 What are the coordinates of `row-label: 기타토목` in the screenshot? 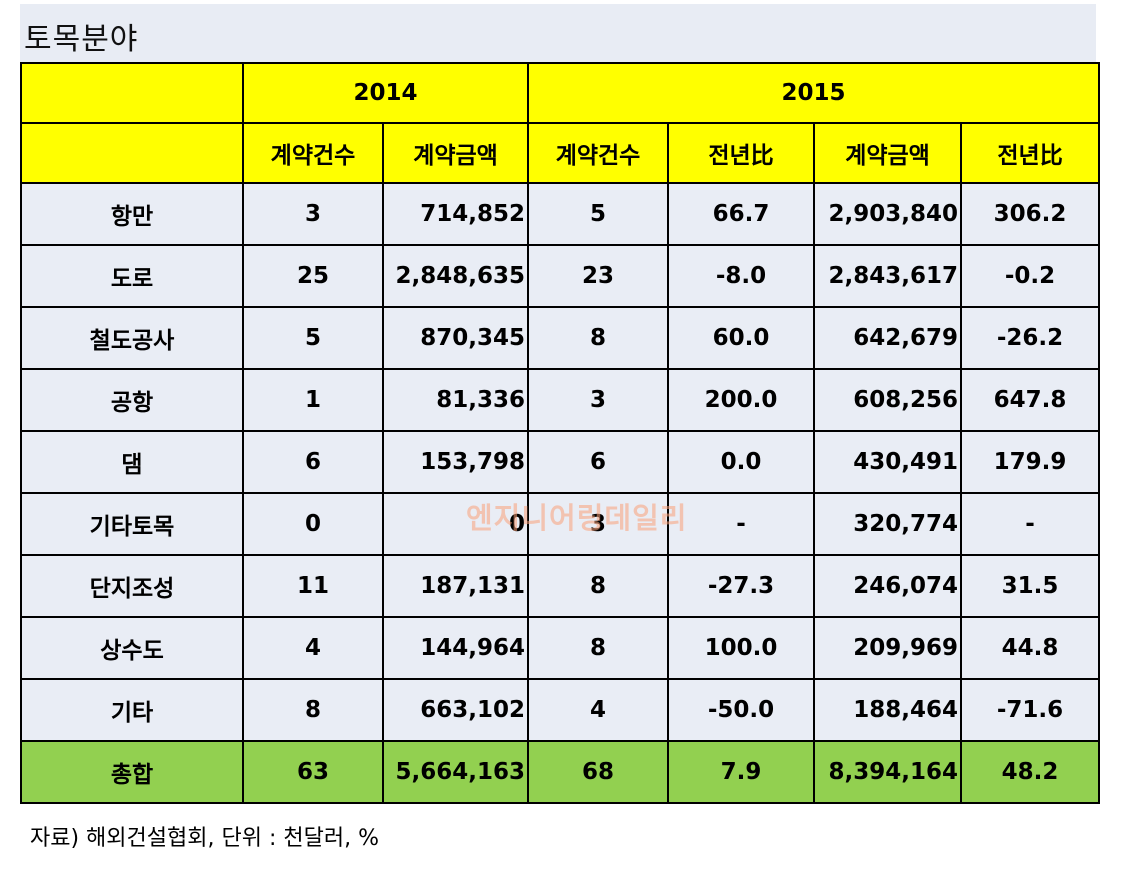 It's located at (132, 524).